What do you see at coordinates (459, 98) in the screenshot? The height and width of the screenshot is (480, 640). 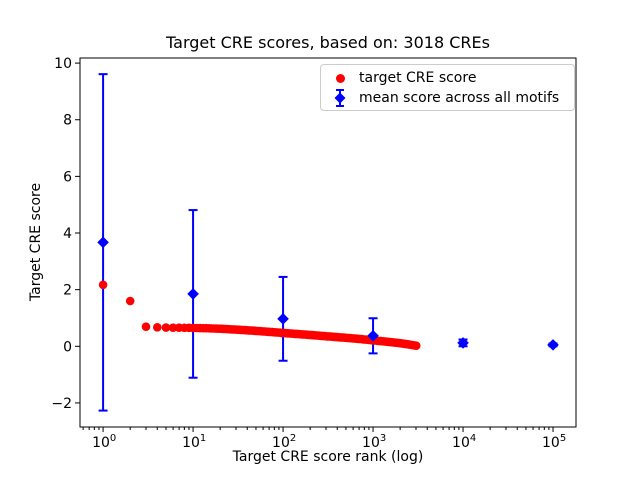 I see `legend-item-label: mean score across all motifs` at bounding box center [459, 98].